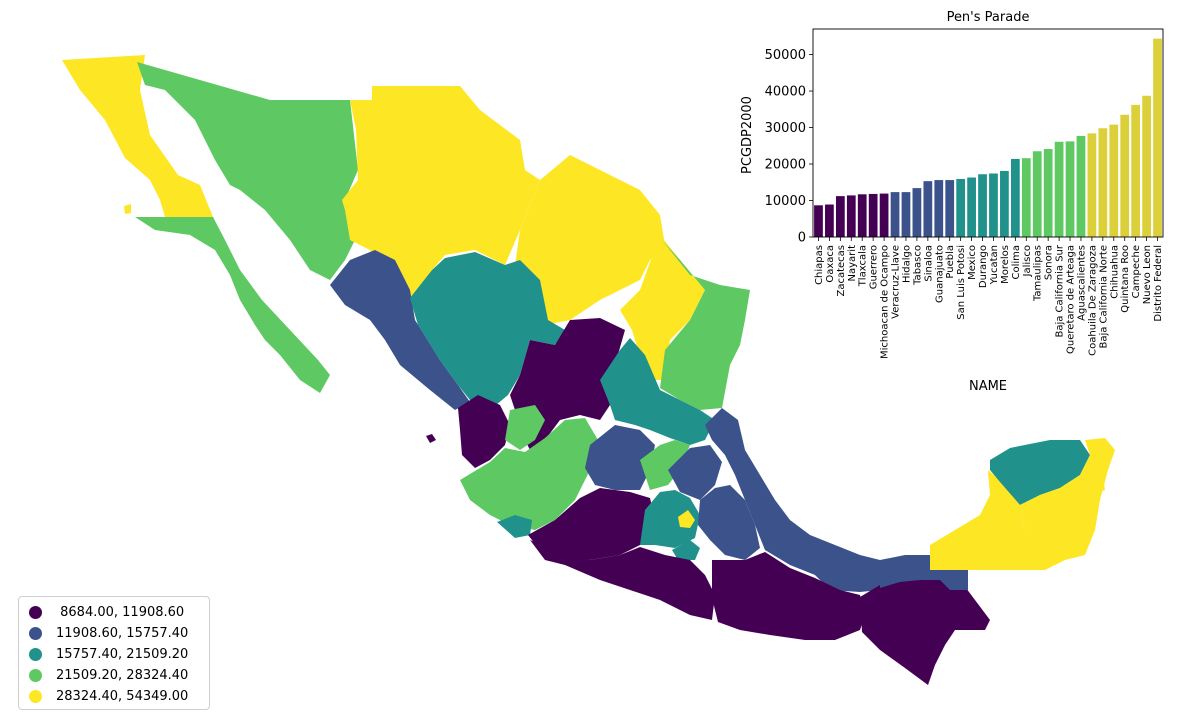  What do you see at coordinates (863, 266) in the screenshot?
I see `x-tick-label: Tlaxcala` at bounding box center [863, 266].